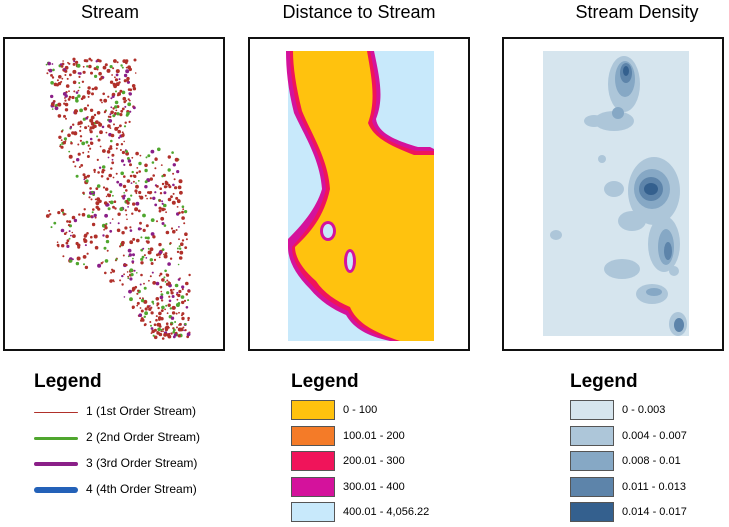  What do you see at coordinates (134, 490) in the screenshot?
I see `legend-item: 4 (4th Order Stream)` at bounding box center [134, 490].